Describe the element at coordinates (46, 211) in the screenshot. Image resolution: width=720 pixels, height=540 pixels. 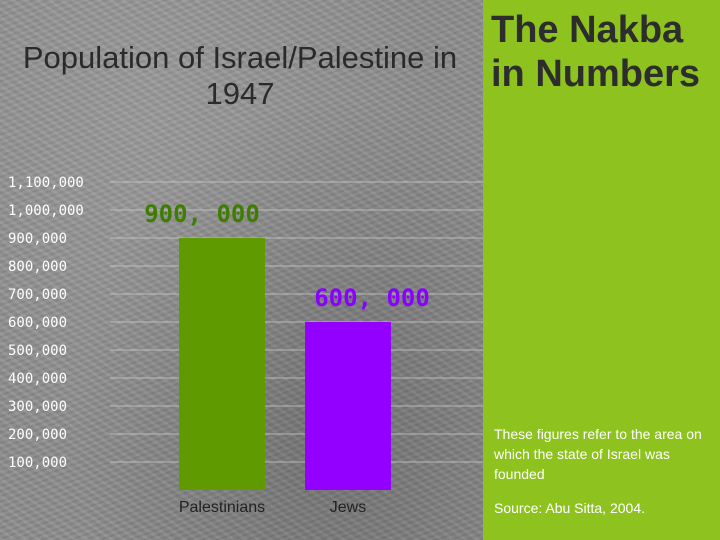
I see `y-tick-label: 1,000,000` at that location.